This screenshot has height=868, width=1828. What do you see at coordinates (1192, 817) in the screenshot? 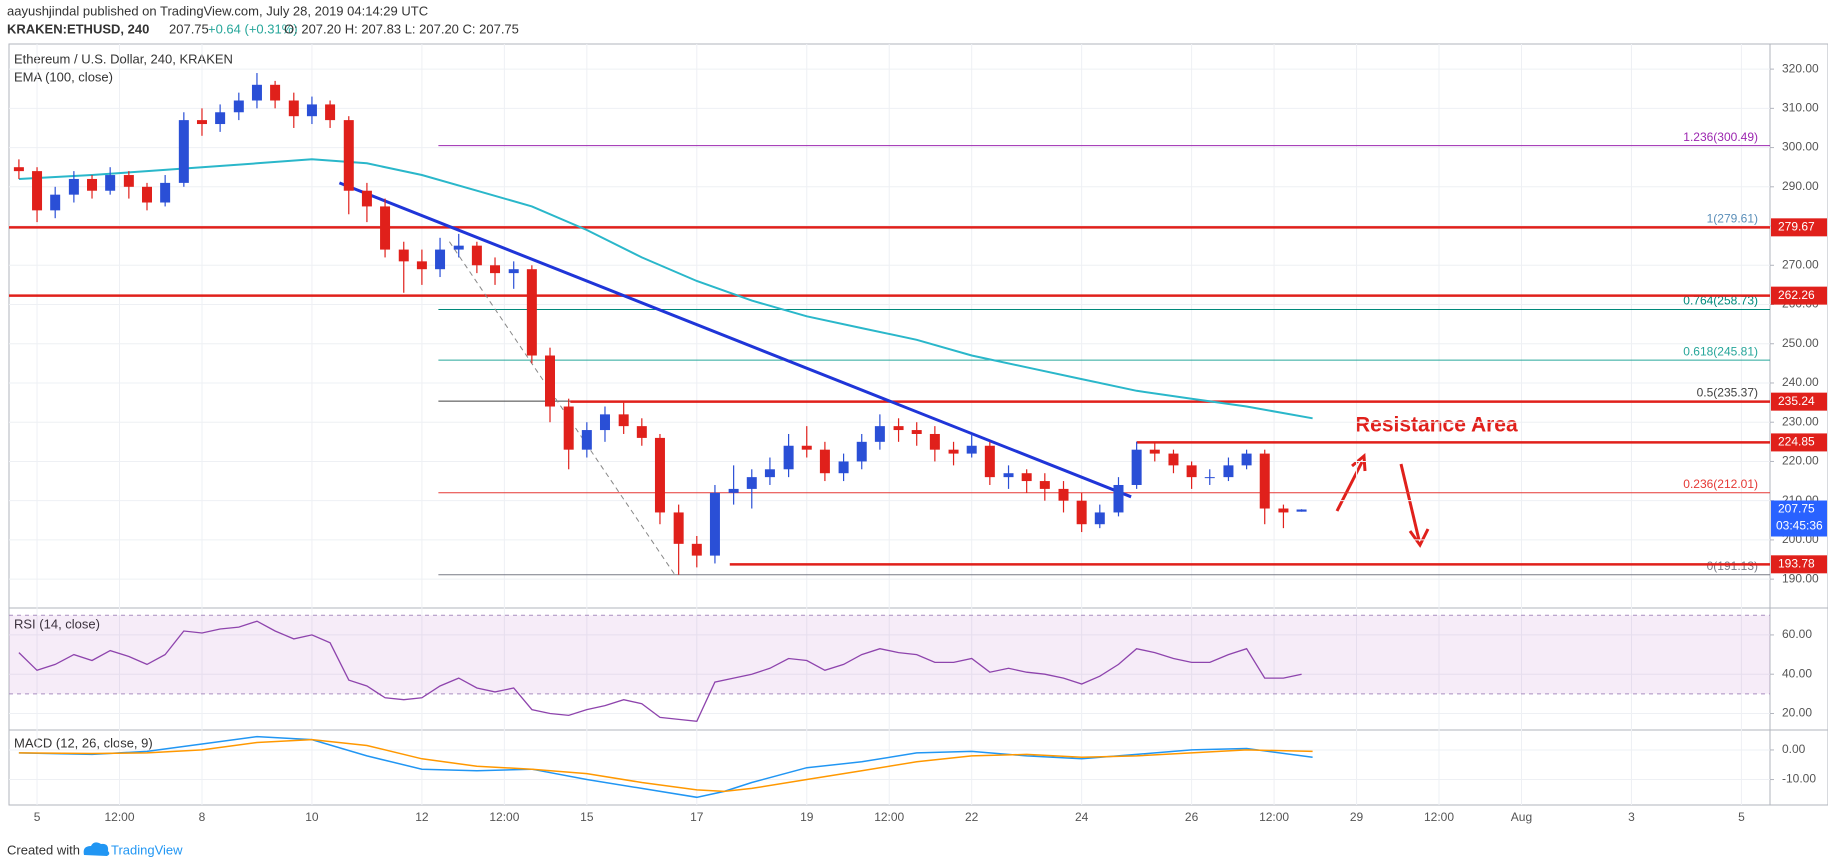
I see `x-tick-label: 26` at bounding box center [1192, 817].